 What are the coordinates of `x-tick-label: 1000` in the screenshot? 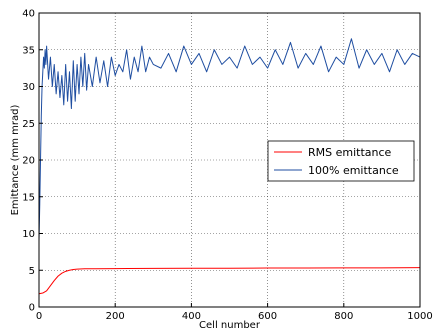 It's located at (419, 316).